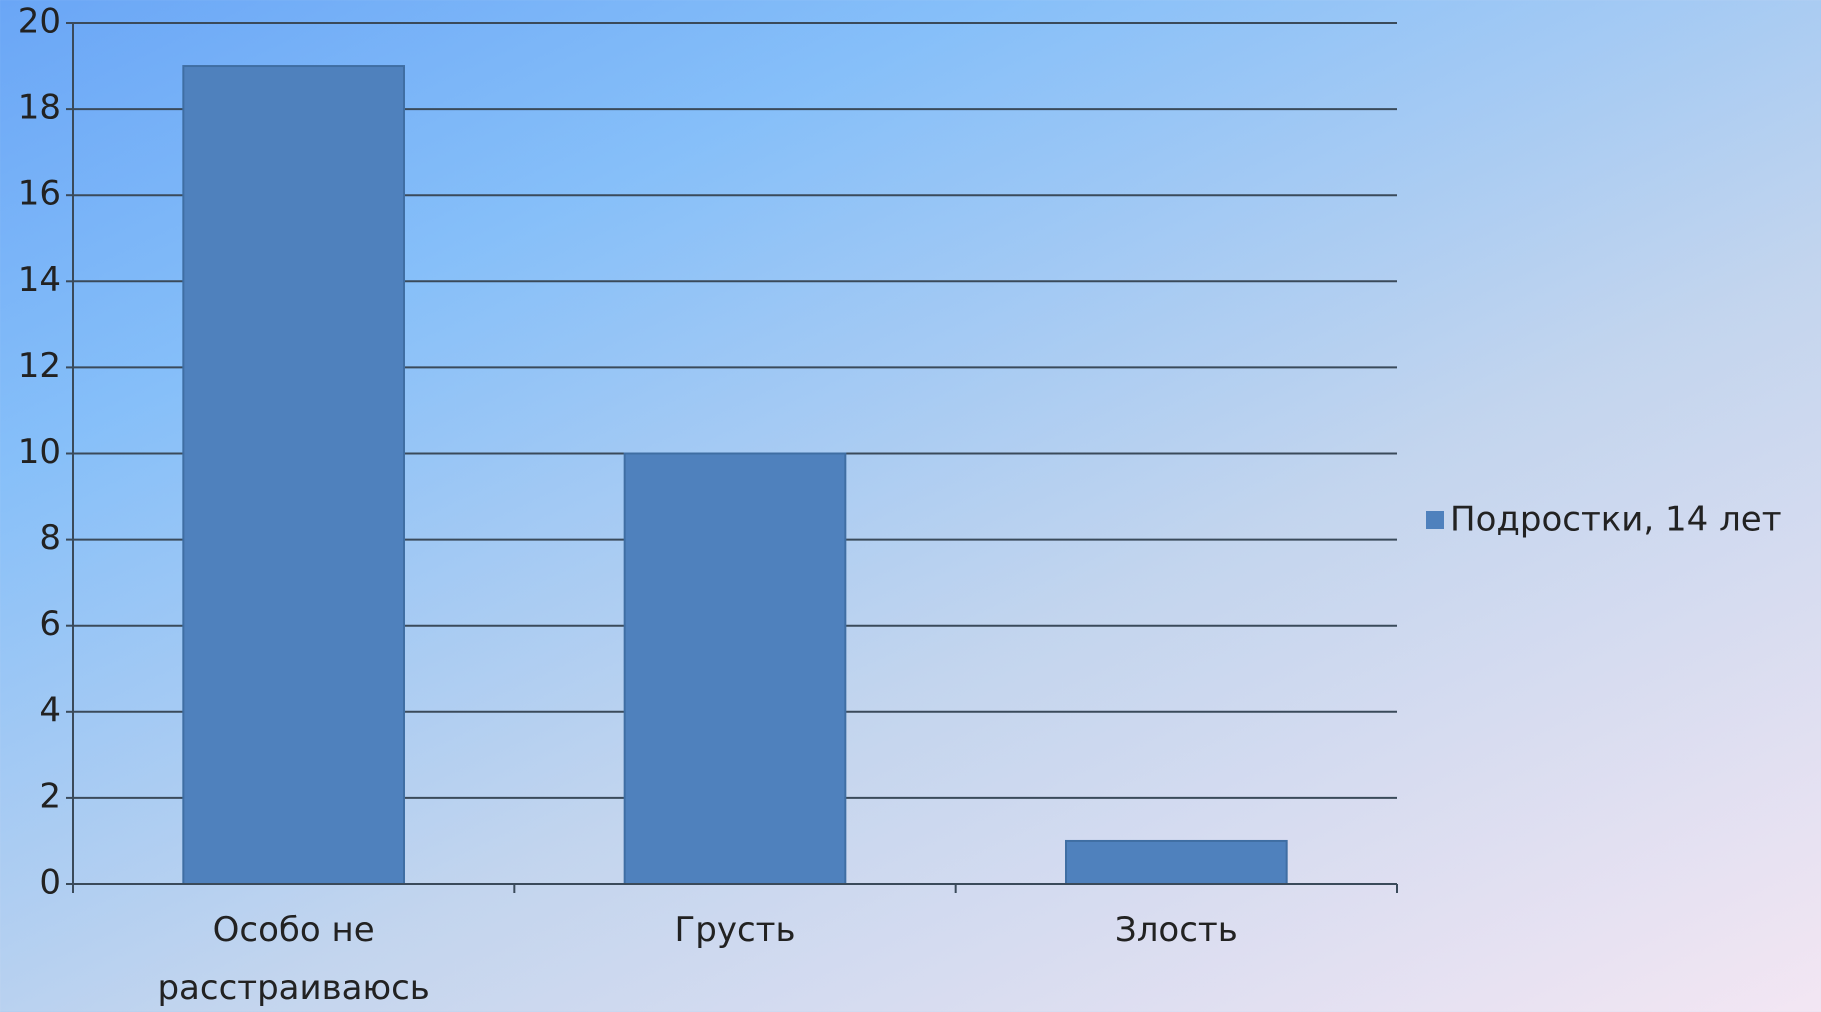 The image size is (1821, 1012). I want to click on y-tick-label: 14, so click(39, 280).